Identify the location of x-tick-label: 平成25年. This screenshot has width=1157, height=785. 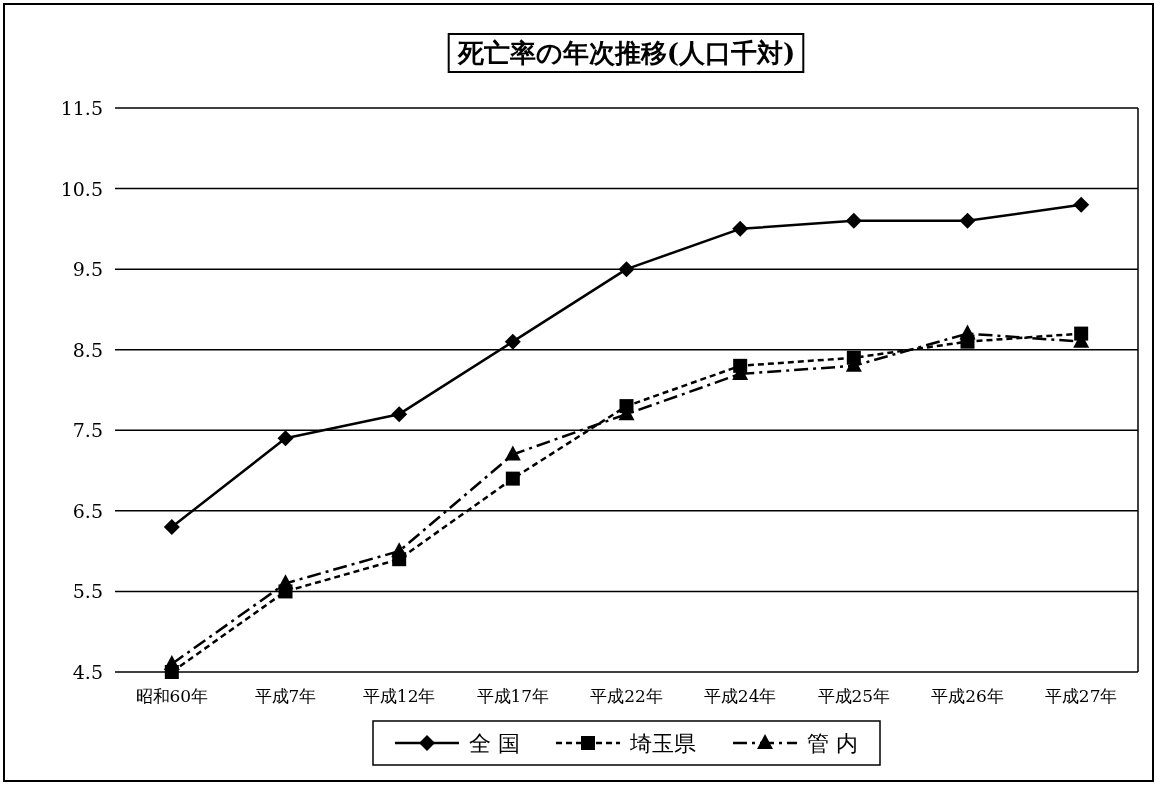
(854, 696).